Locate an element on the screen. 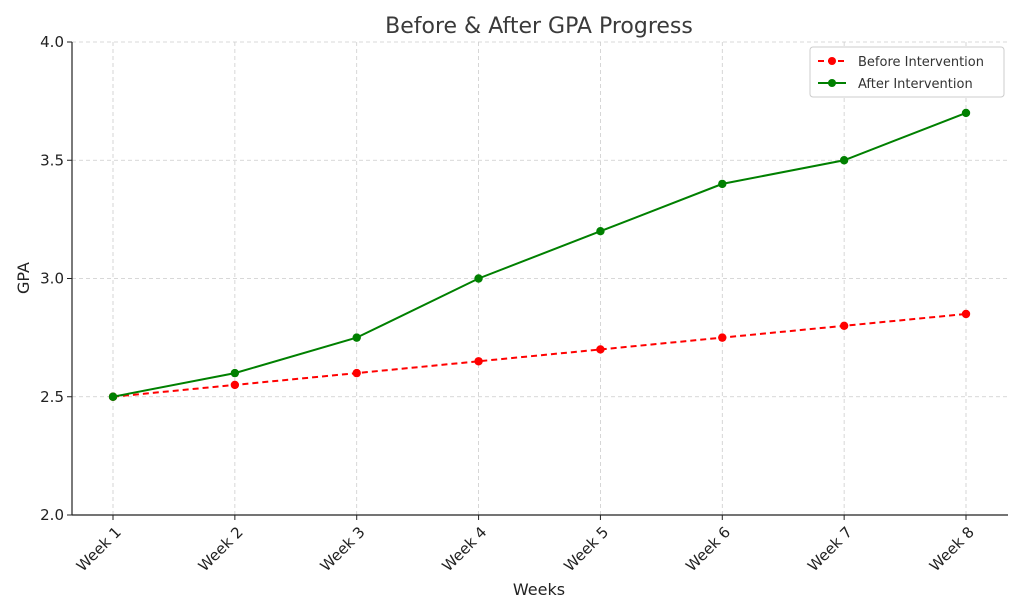 Image resolution: width=1024 pixels, height=614 pixels. legend-label-after-intervention: After Intervention is located at coordinates (915, 84).